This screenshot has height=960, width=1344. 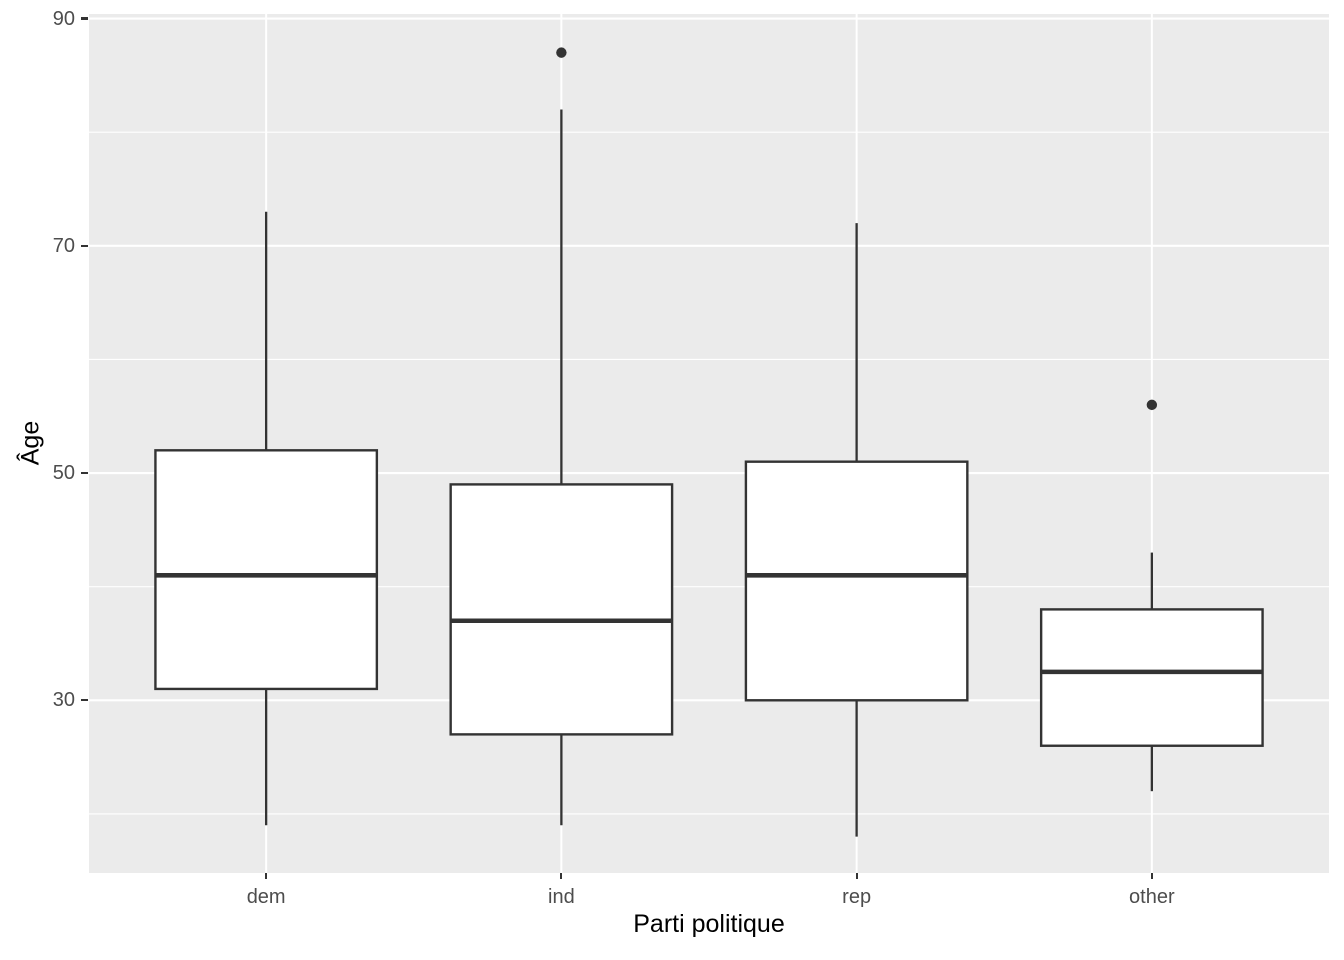 What do you see at coordinates (63, 18) in the screenshot?
I see `y-tick-label: 90` at bounding box center [63, 18].